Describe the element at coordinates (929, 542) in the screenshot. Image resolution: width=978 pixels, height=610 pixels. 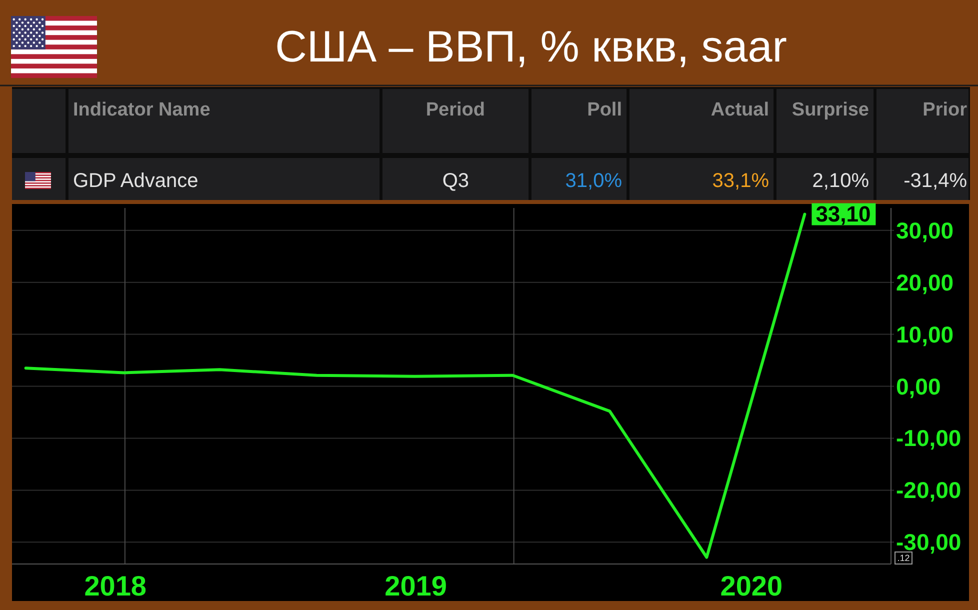
I see `y-tick-label: -30,00` at that location.